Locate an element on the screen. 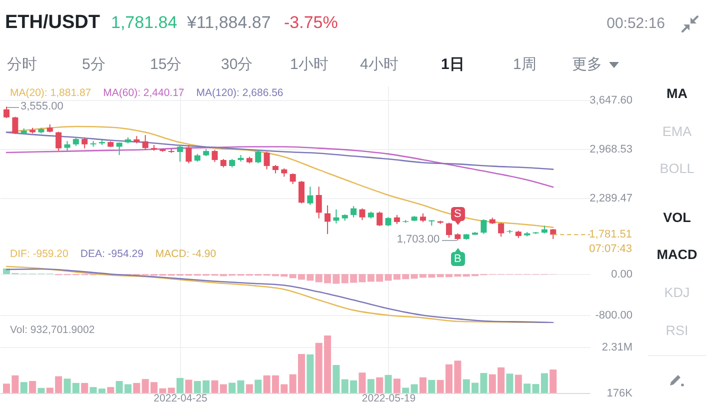 The width and height of the screenshot is (720, 405). x-tick-label: 2022-05-19 is located at coordinates (389, 398).